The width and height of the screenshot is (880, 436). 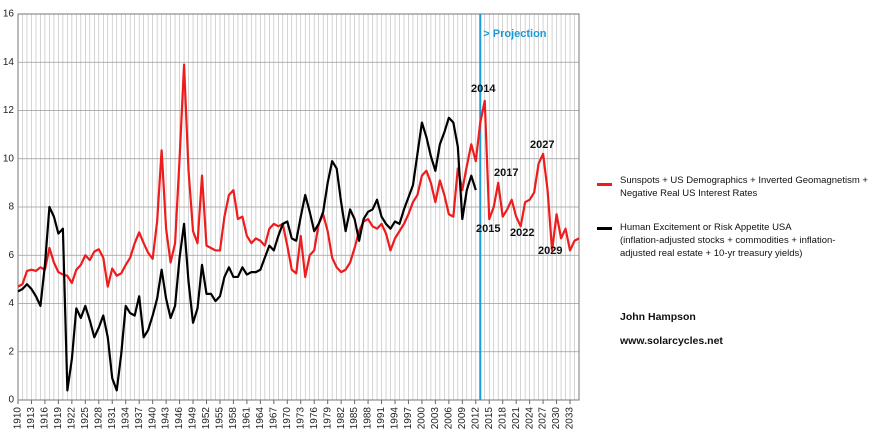 What do you see at coordinates (462, 418) in the screenshot?
I see `x-tick-label: 2009` at bounding box center [462, 418].